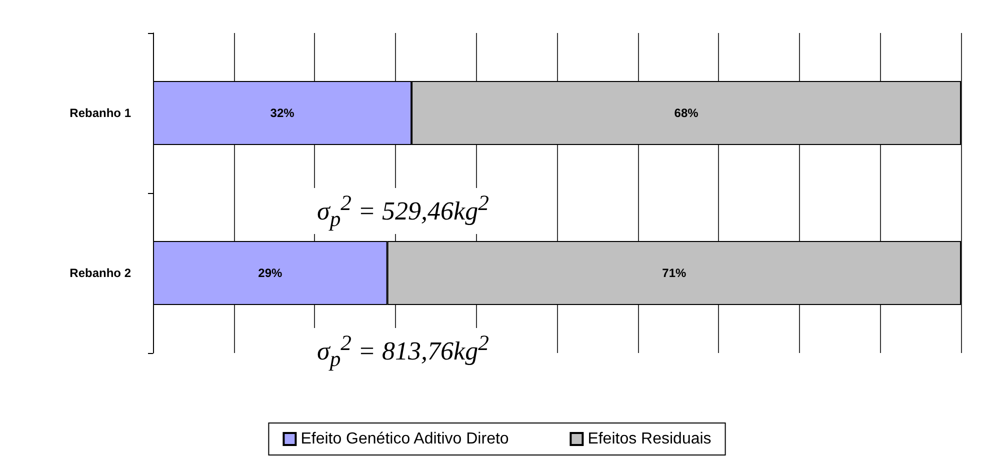  What do you see at coordinates (403, 351) in the screenshot?
I see `annotation: σ$_{p}$$^{2}$ = 813,76kg$^{2}$` at bounding box center [403, 351].